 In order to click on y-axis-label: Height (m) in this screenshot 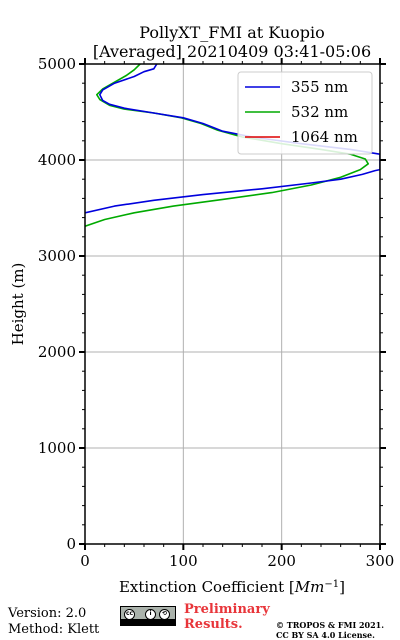, I will do `click(18, 304)`.